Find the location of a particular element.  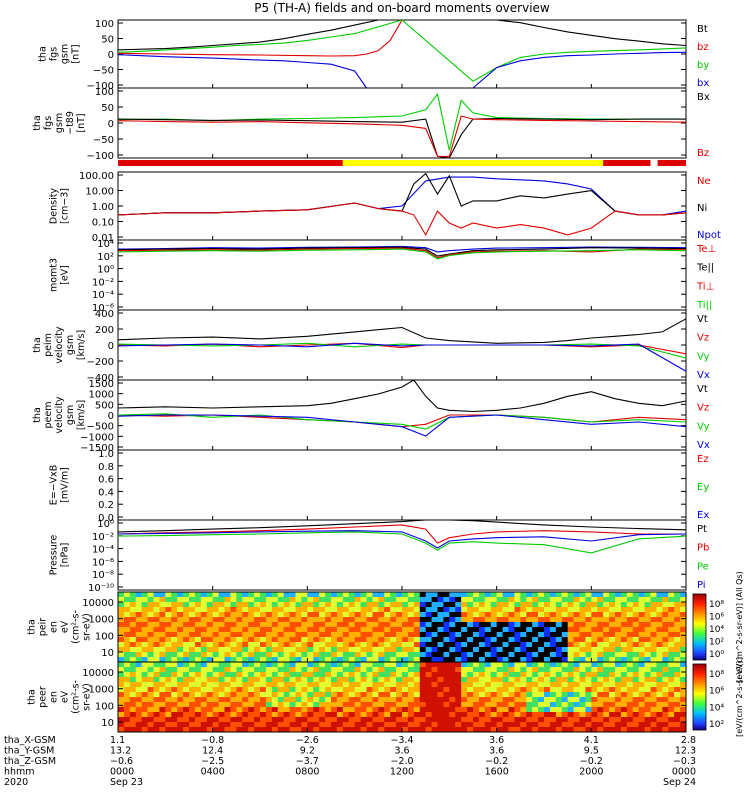

x-axis-value: Sep 23 is located at coordinates (126, 782).